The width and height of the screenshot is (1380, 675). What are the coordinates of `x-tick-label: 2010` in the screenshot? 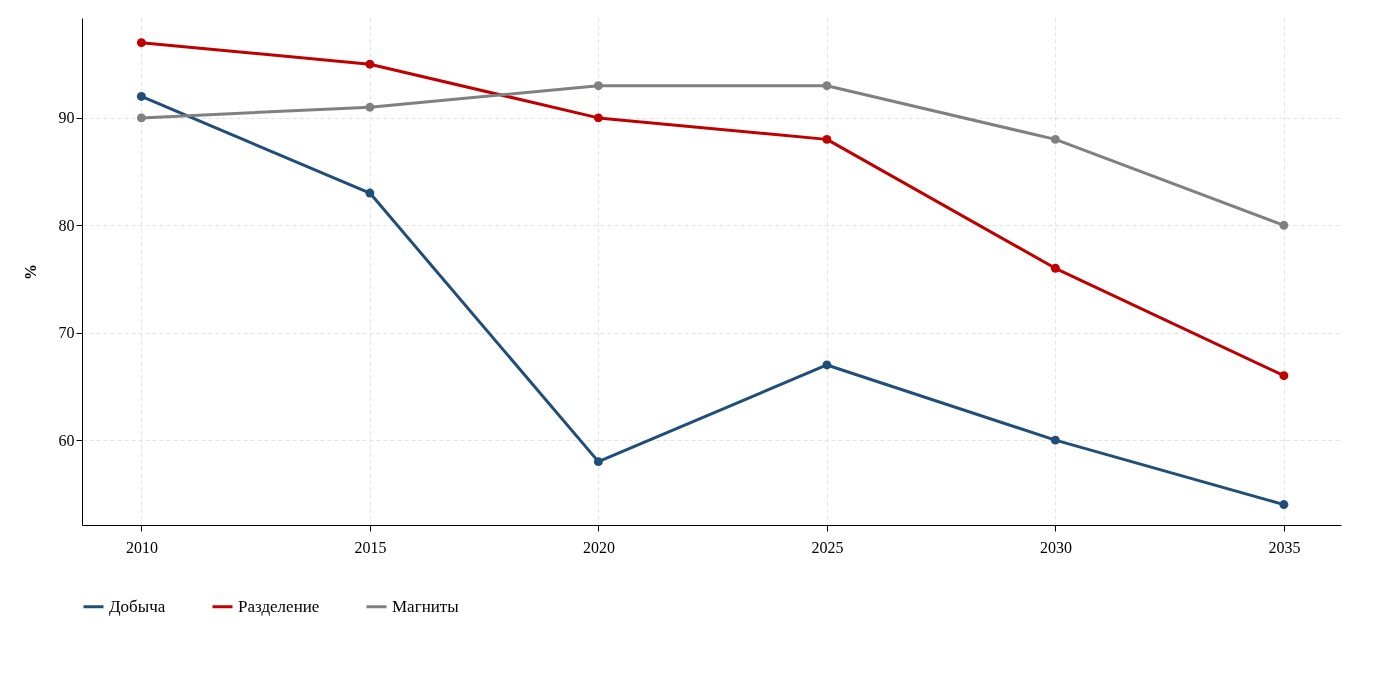 It's located at (141, 547).